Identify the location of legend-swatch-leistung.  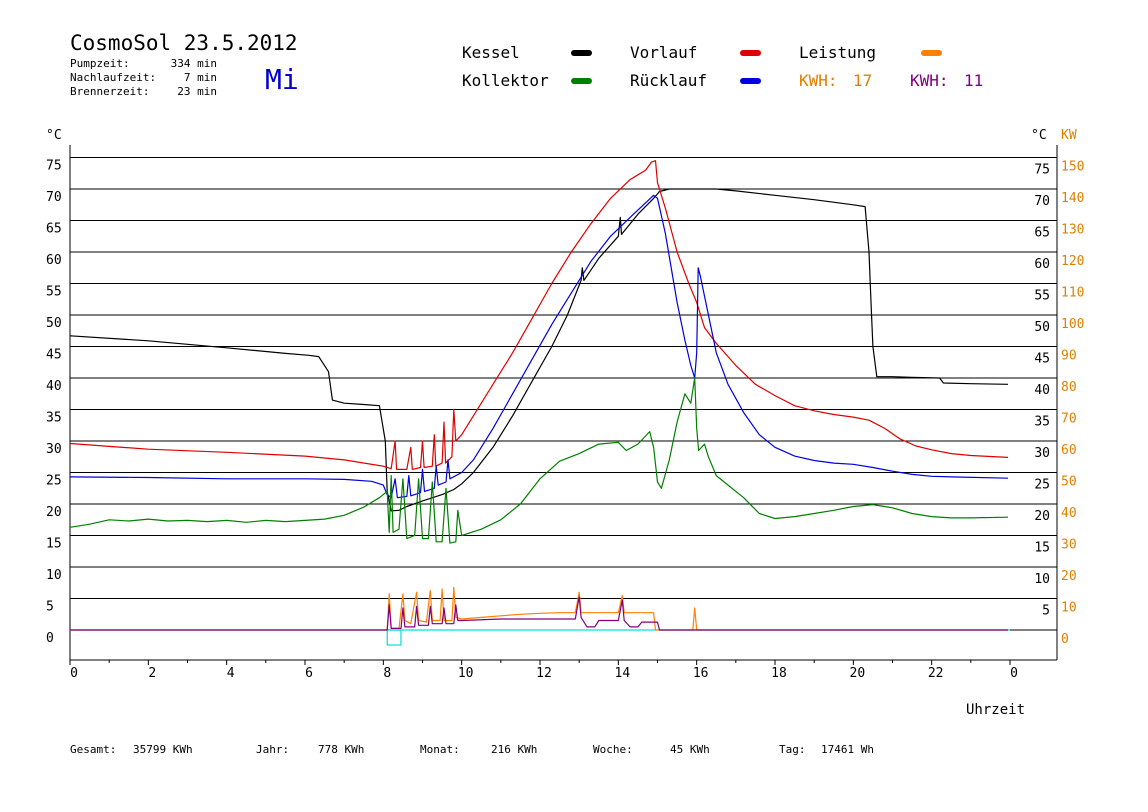
(931, 53).